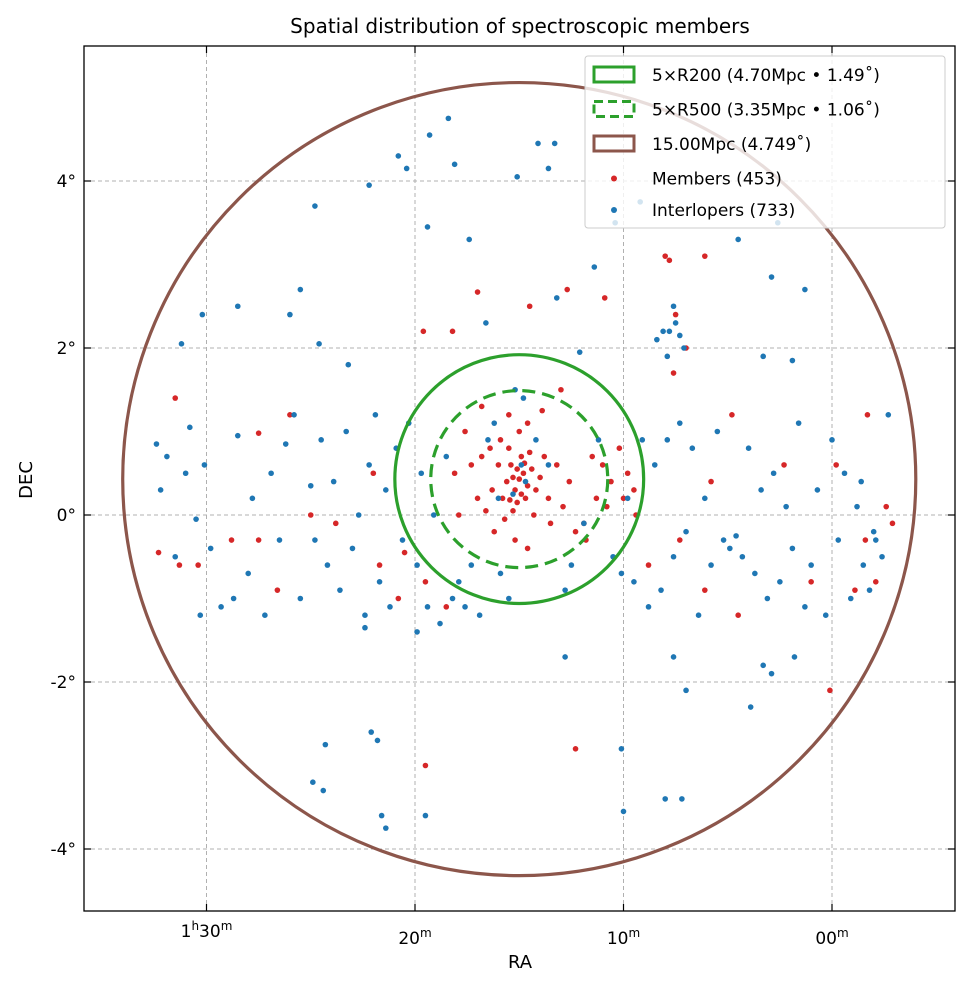 The image size is (971, 990). I want to click on legend-swatch, so click(614, 74).